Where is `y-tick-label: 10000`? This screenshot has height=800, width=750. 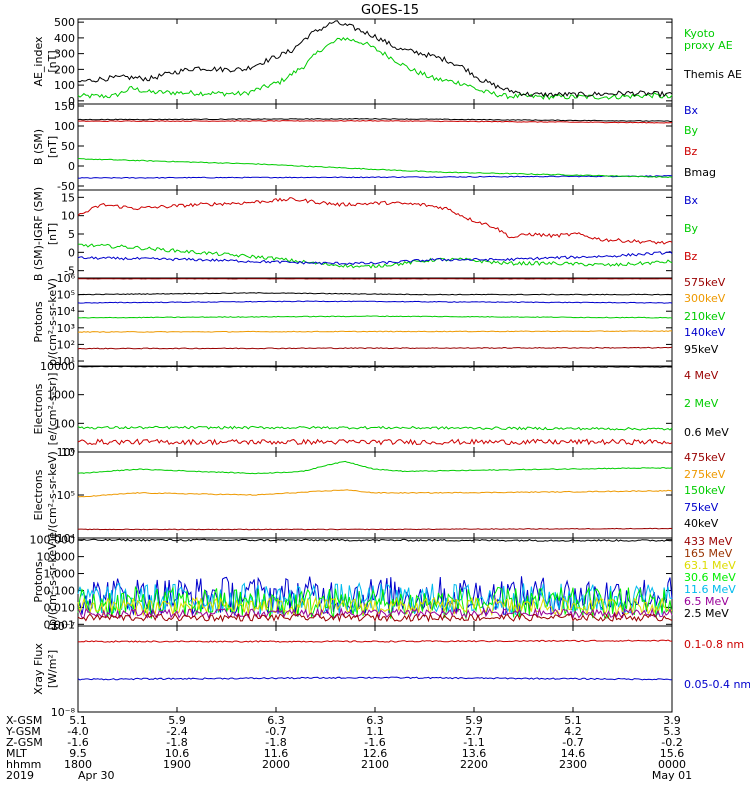
y-tick-label: 10000 is located at coordinates (57, 366).